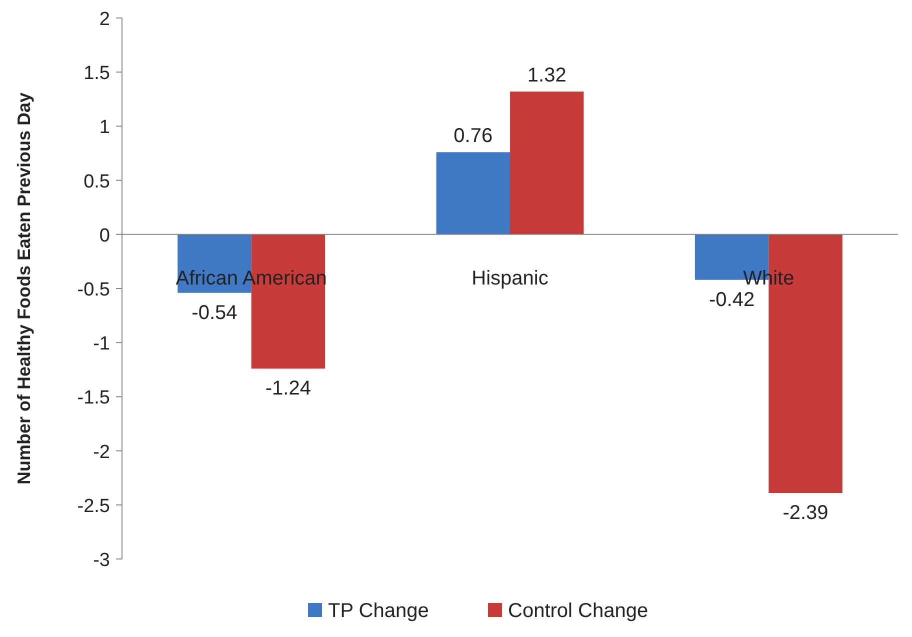  Describe the element at coordinates (510, 278) in the screenshot. I see `x-tick-label: Hispanic` at that location.